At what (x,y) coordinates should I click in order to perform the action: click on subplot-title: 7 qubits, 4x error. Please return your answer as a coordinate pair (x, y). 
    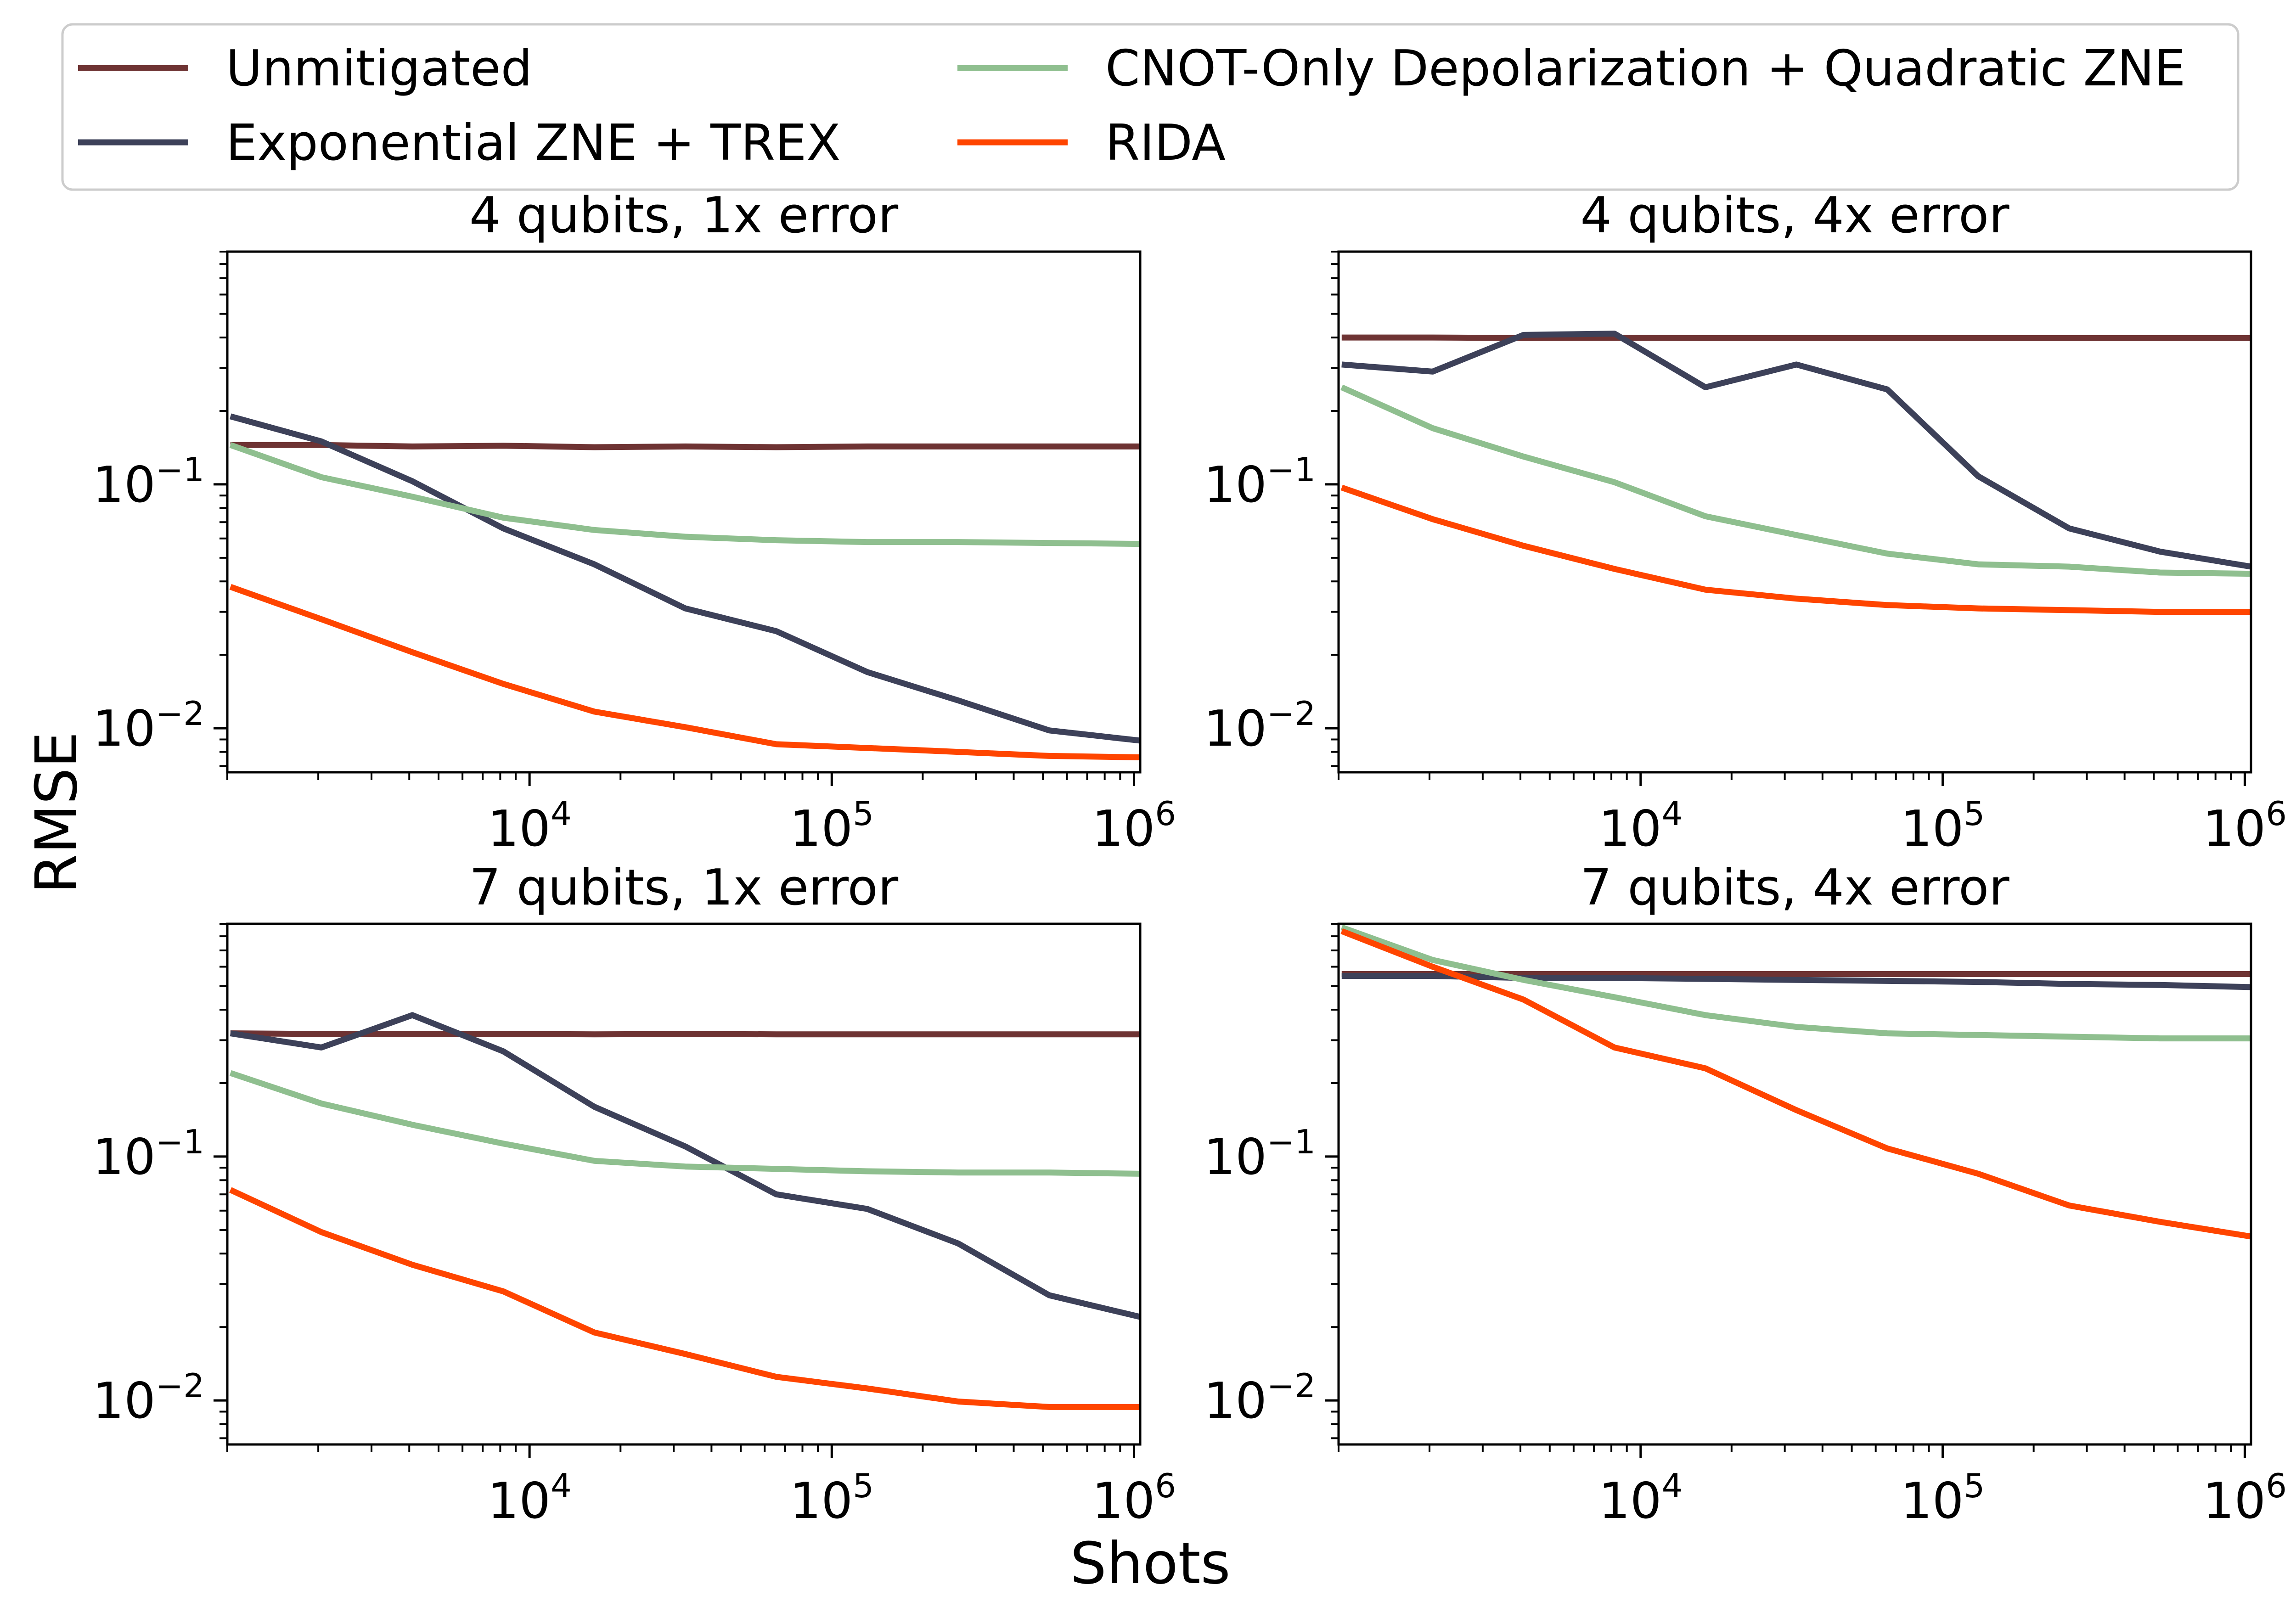
    Looking at the image, I should click on (1795, 887).